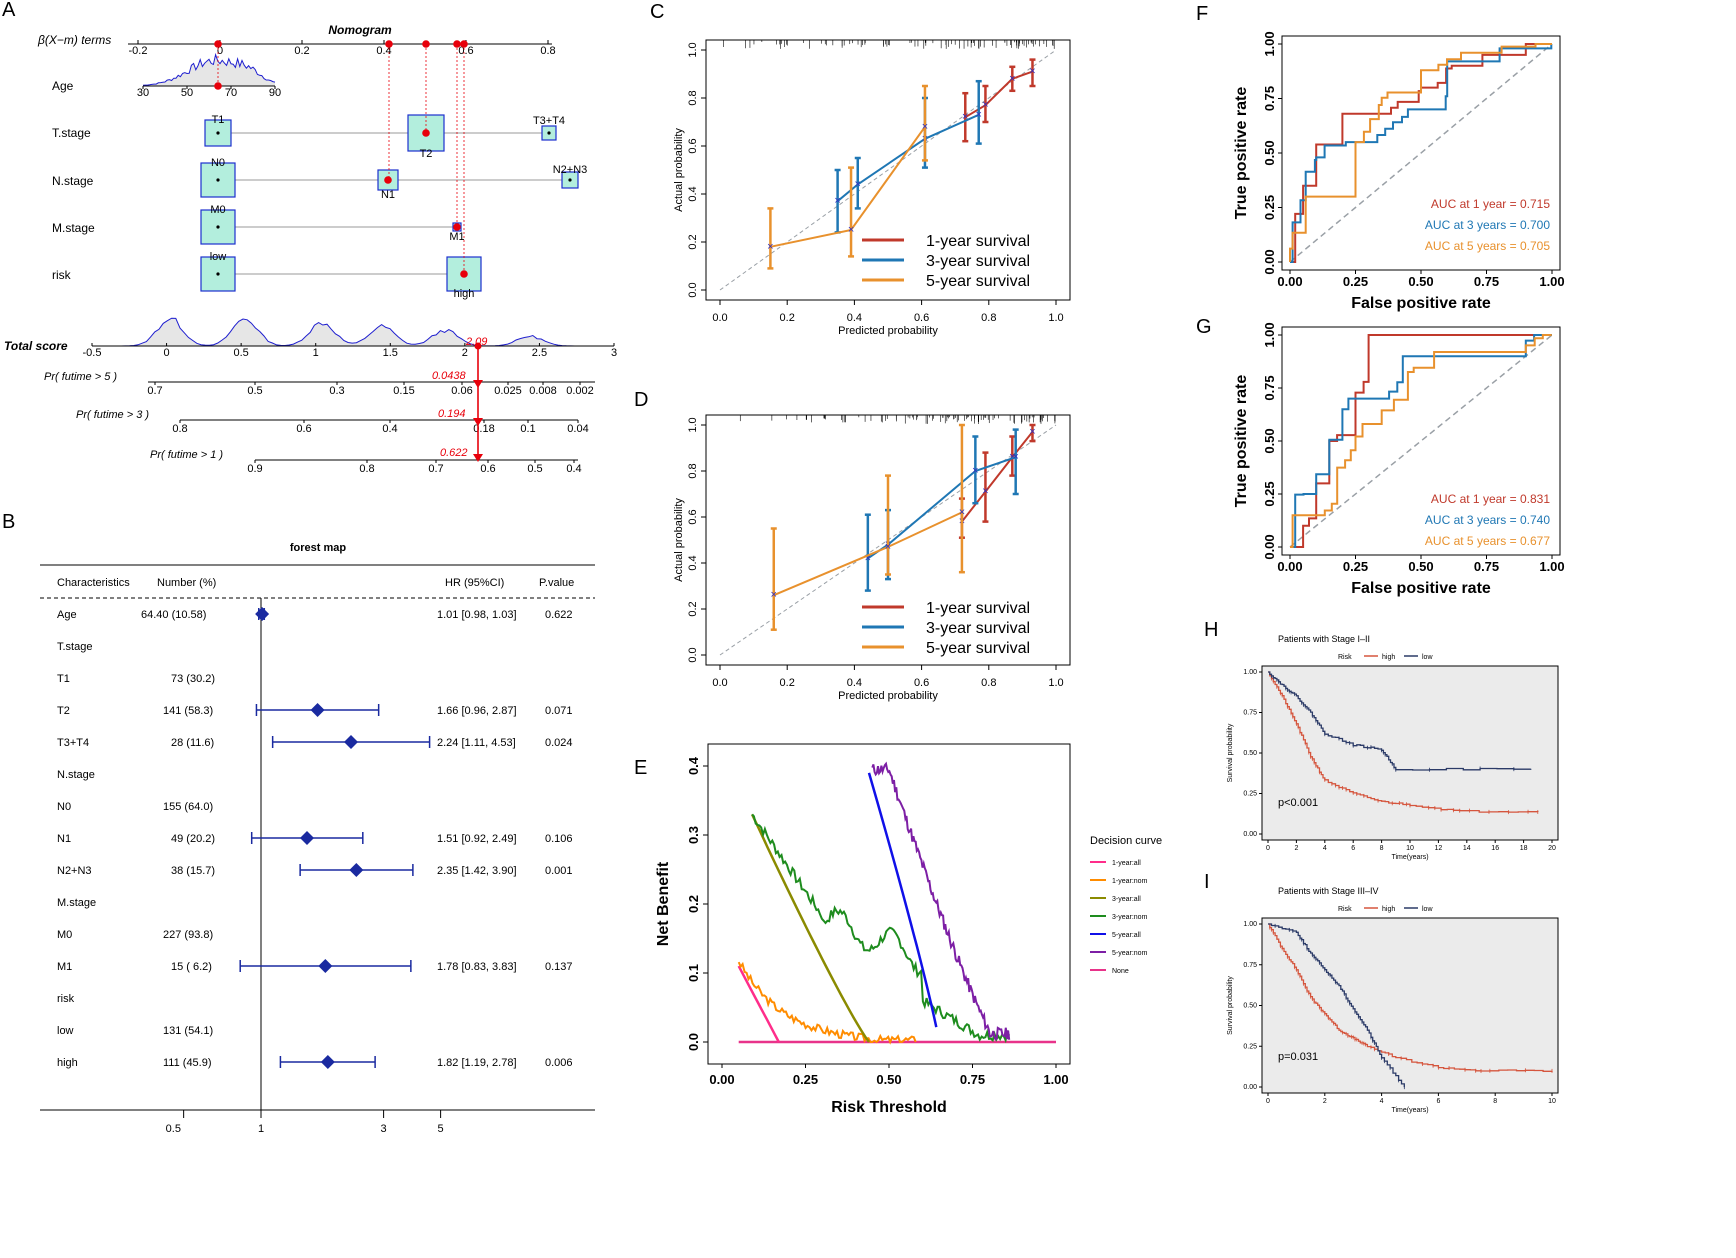  What do you see at coordinates (388, 195) in the screenshot?
I see `n1-label: N1` at bounding box center [388, 195].